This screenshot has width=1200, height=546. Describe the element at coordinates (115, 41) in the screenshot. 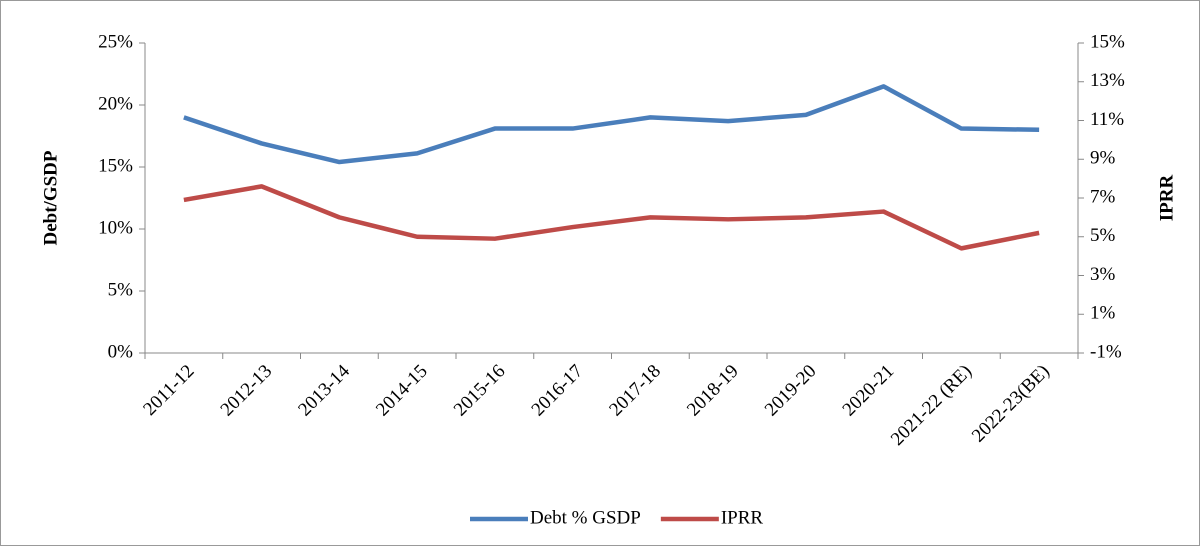

I see `y-tick-label: 25%` at that location.